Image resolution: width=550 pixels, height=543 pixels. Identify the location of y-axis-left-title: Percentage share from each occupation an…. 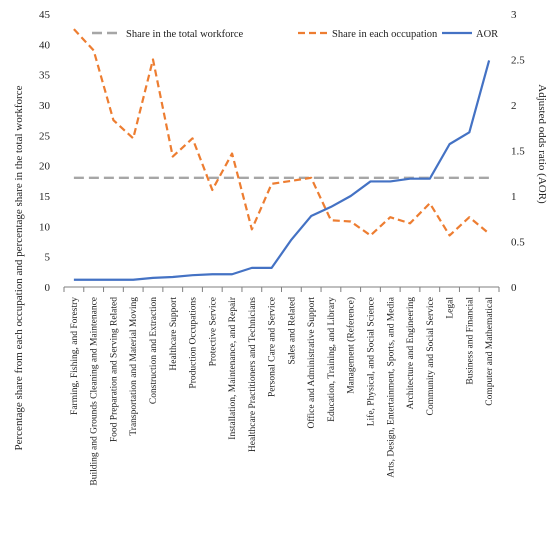
(19, 267).